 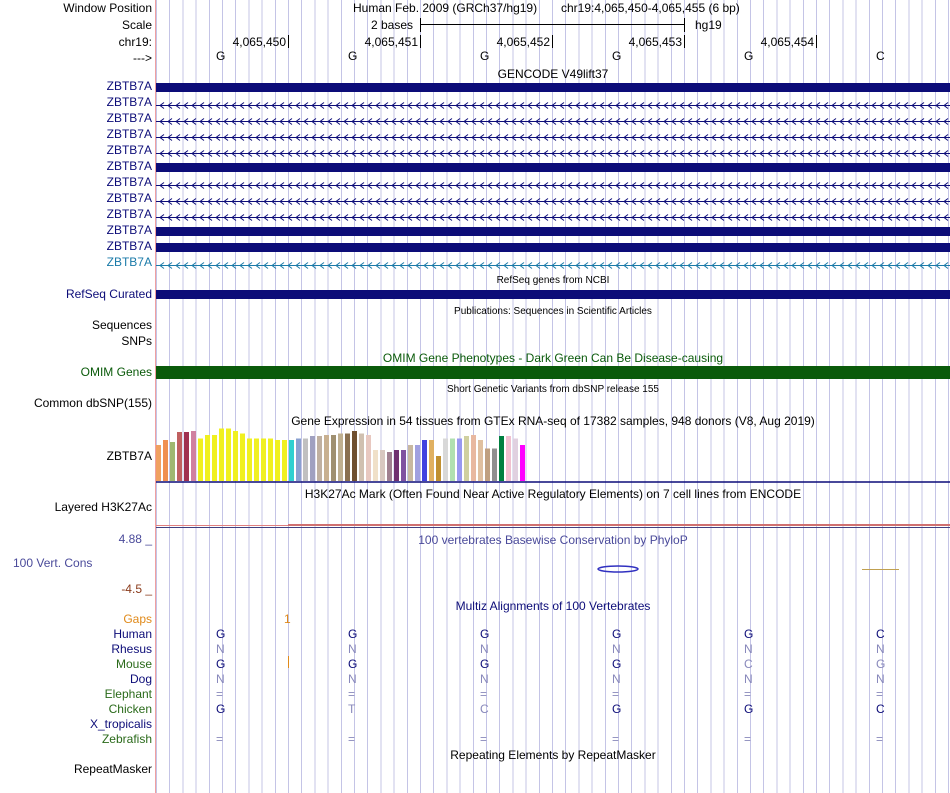 What do you see at coordinates (553, 455) in the screenshot?
I see `gtex-bar-chart` at bounding box center [553, 455].